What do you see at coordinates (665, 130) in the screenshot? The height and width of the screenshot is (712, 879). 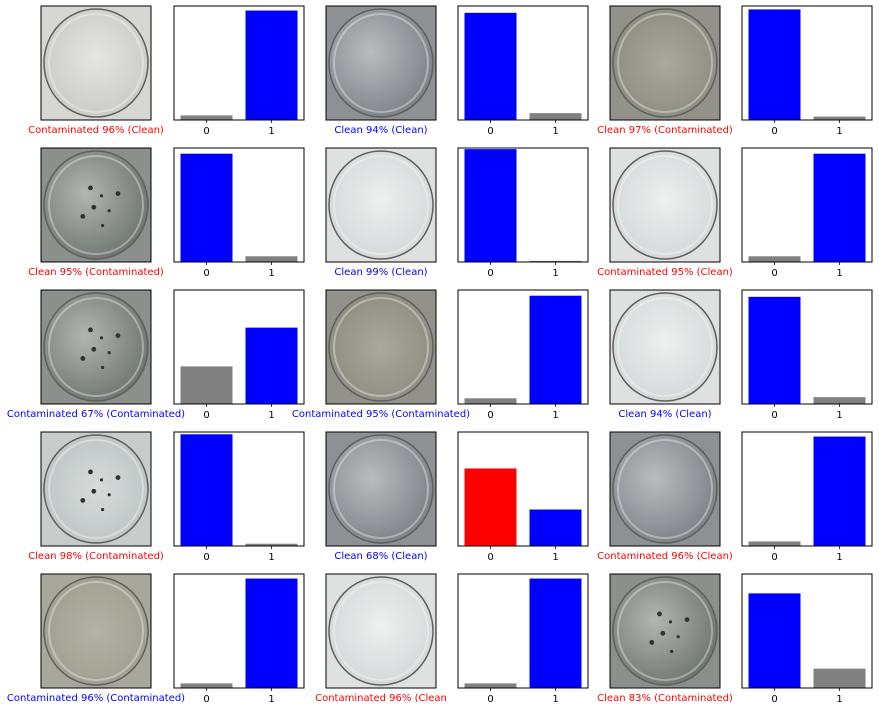 I see `prediction-caption: Clean 97% (Contaminated)` at bounding box center [665, 130].